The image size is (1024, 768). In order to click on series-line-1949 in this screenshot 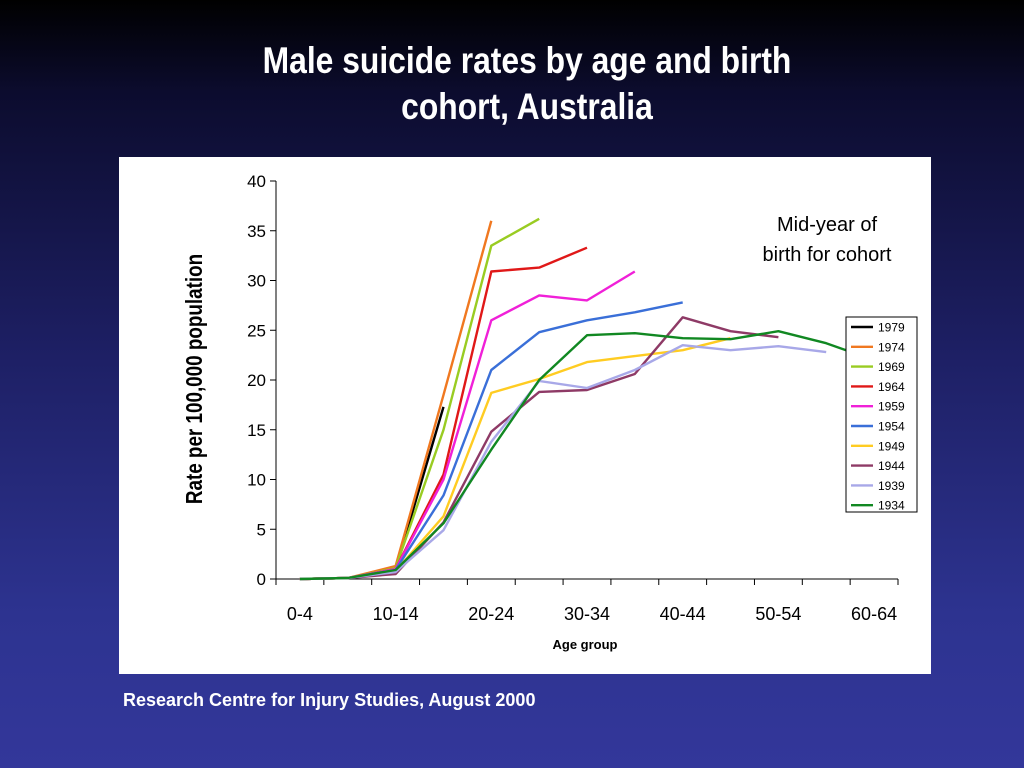, I will do `click(515, 459)`.